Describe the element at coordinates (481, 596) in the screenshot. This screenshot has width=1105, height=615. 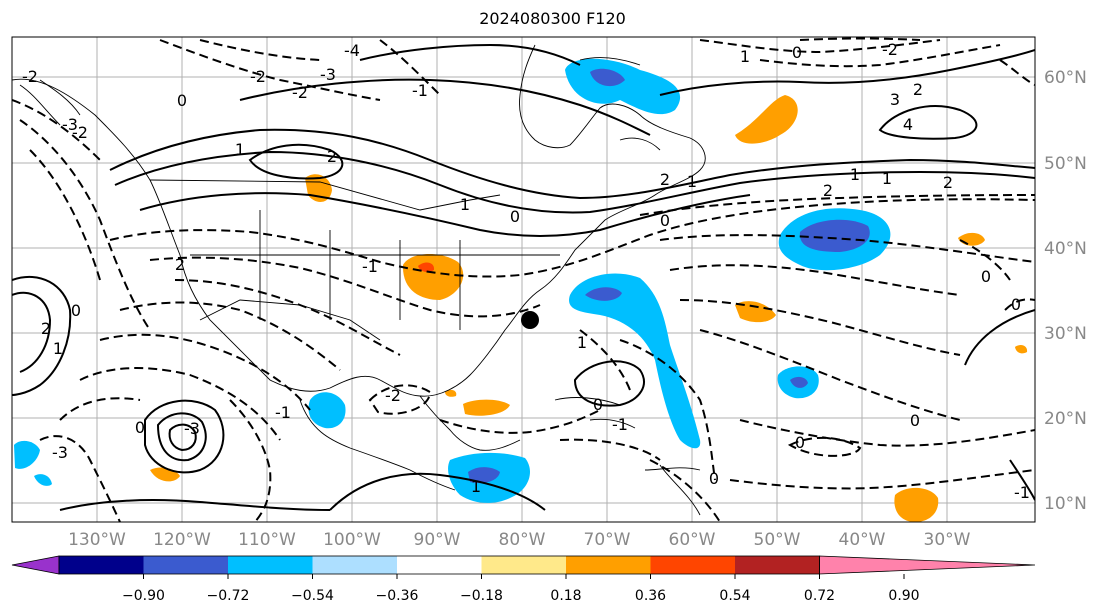
I see `colorbar-tick-label: −0.18` at that location.